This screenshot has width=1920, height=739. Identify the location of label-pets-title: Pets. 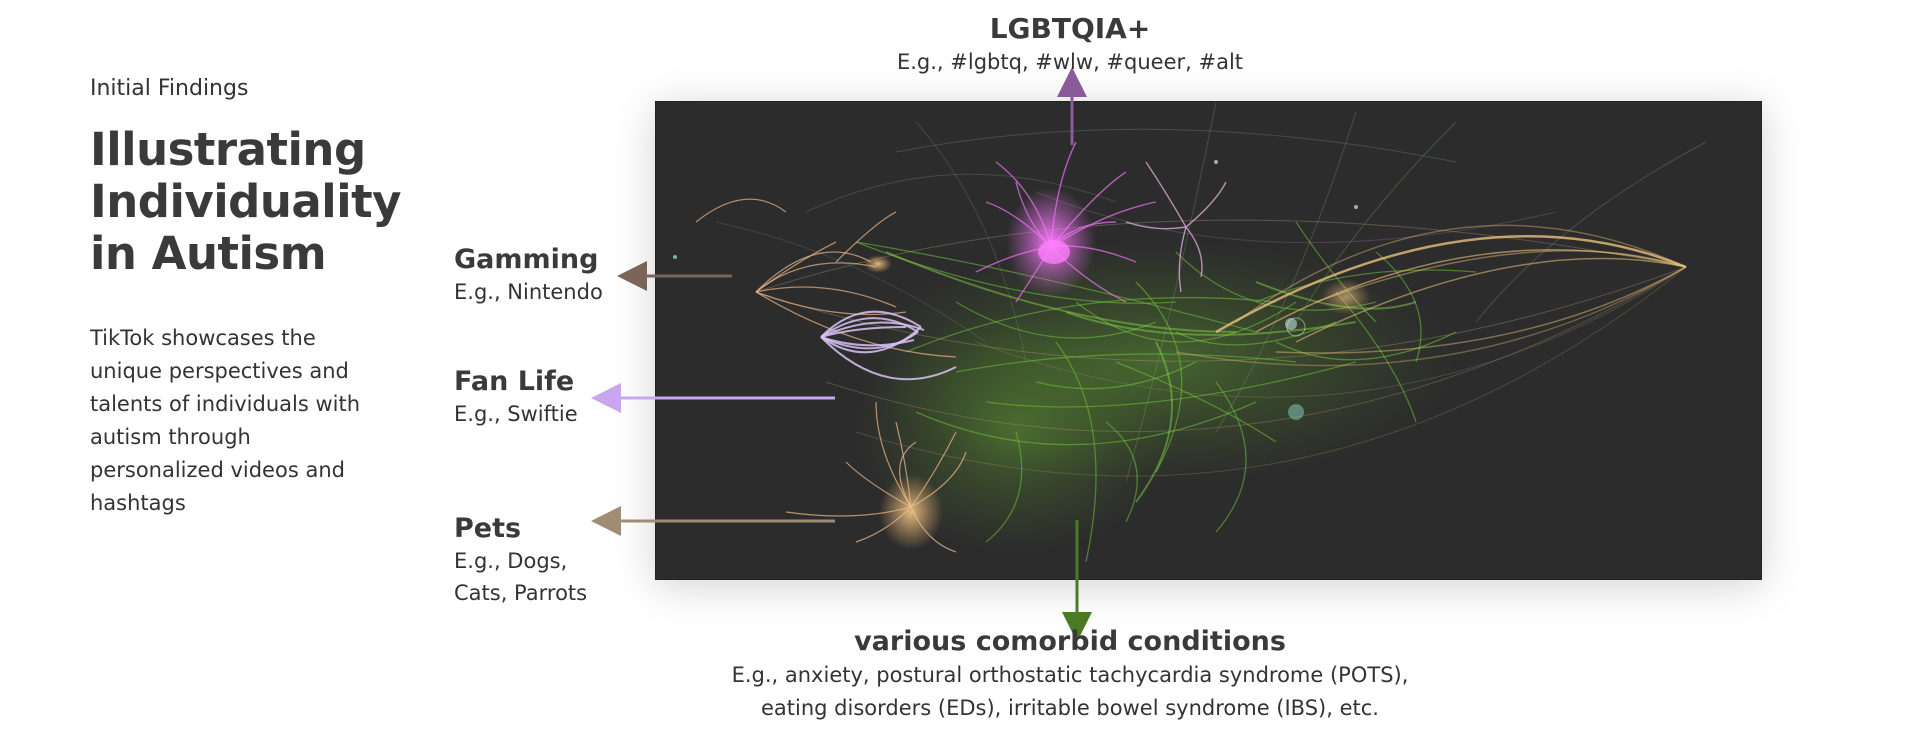
(488, 528).